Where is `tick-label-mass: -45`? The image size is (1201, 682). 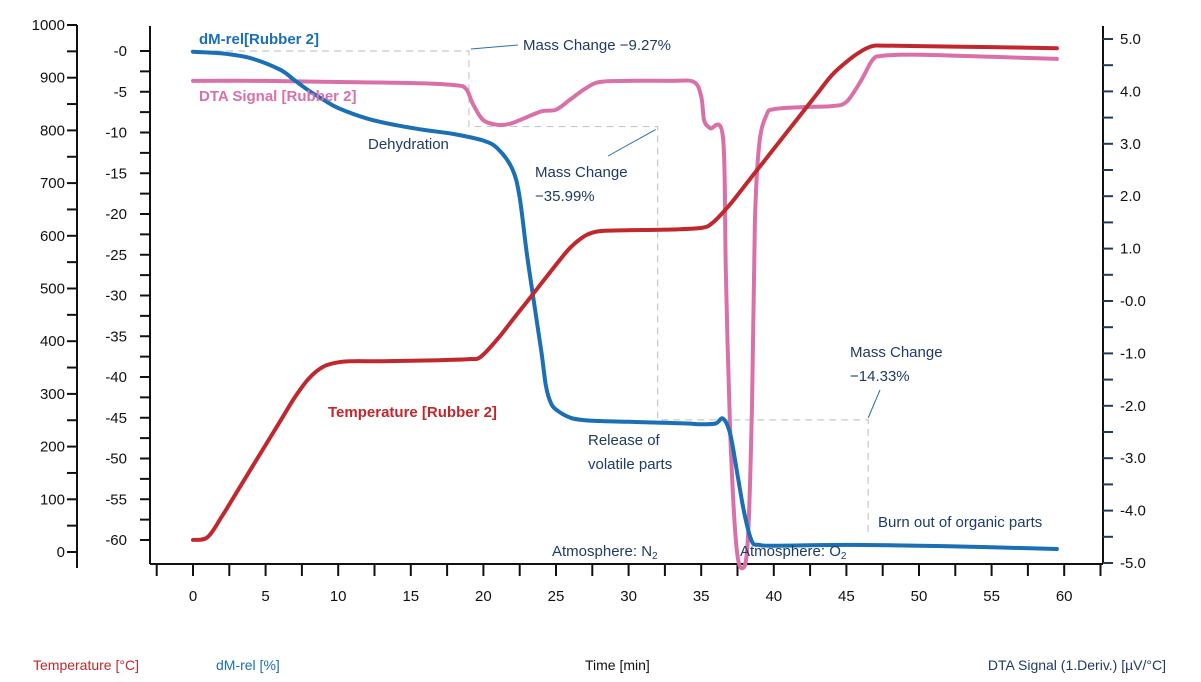 tick-label-mass: -45 is located at coordinates (116, 418).